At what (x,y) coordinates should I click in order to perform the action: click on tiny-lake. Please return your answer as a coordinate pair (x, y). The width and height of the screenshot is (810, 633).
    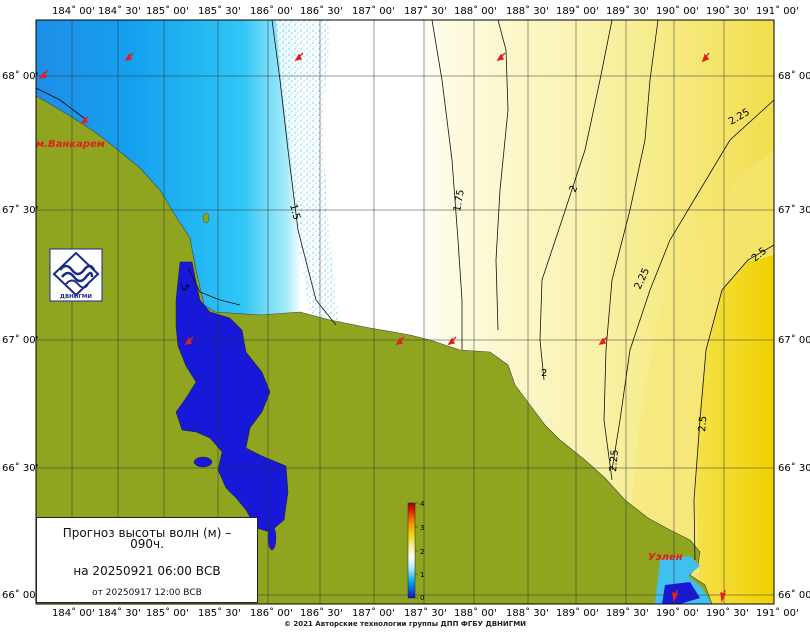
    Looking at the image, I should click on (272, 538).